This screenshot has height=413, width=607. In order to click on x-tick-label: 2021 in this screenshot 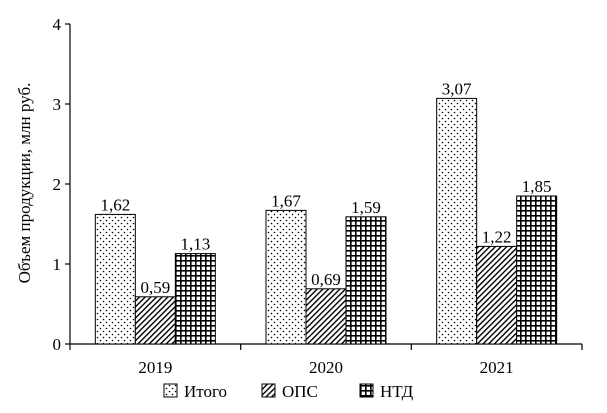, I will do `click(497, 367)`.